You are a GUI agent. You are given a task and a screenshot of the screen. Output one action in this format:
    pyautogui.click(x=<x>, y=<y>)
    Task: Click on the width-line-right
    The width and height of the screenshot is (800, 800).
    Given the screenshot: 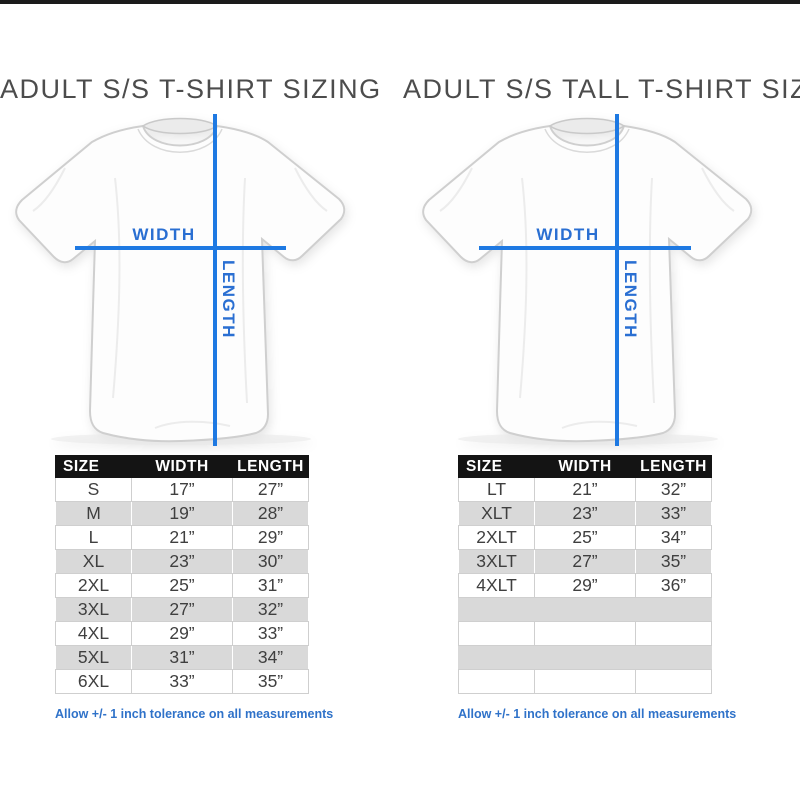 What is the action you would take?
    pyautogui.click(x=585, y=248)
    